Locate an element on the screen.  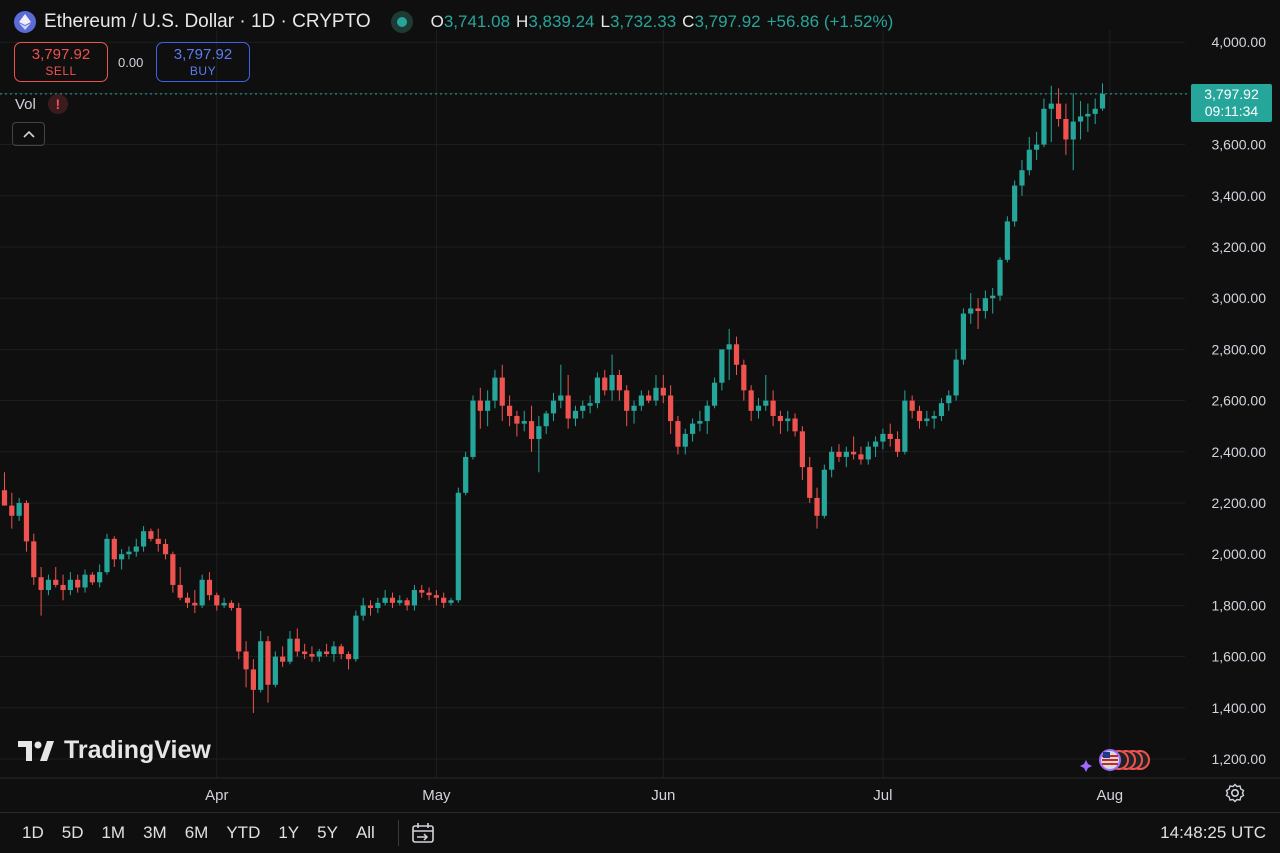
warning-icon: ! is located at coordinates (57, 104).